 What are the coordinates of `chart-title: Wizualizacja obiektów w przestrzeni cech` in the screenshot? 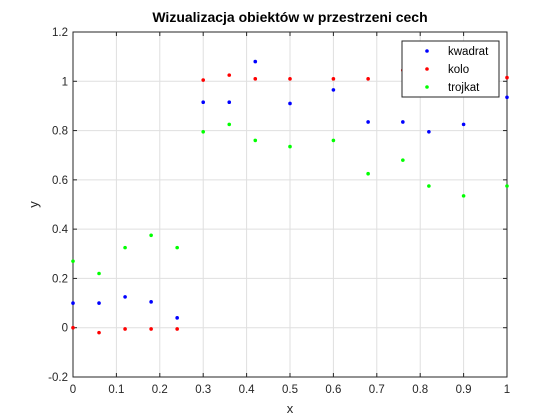 It's located at (289, 17).